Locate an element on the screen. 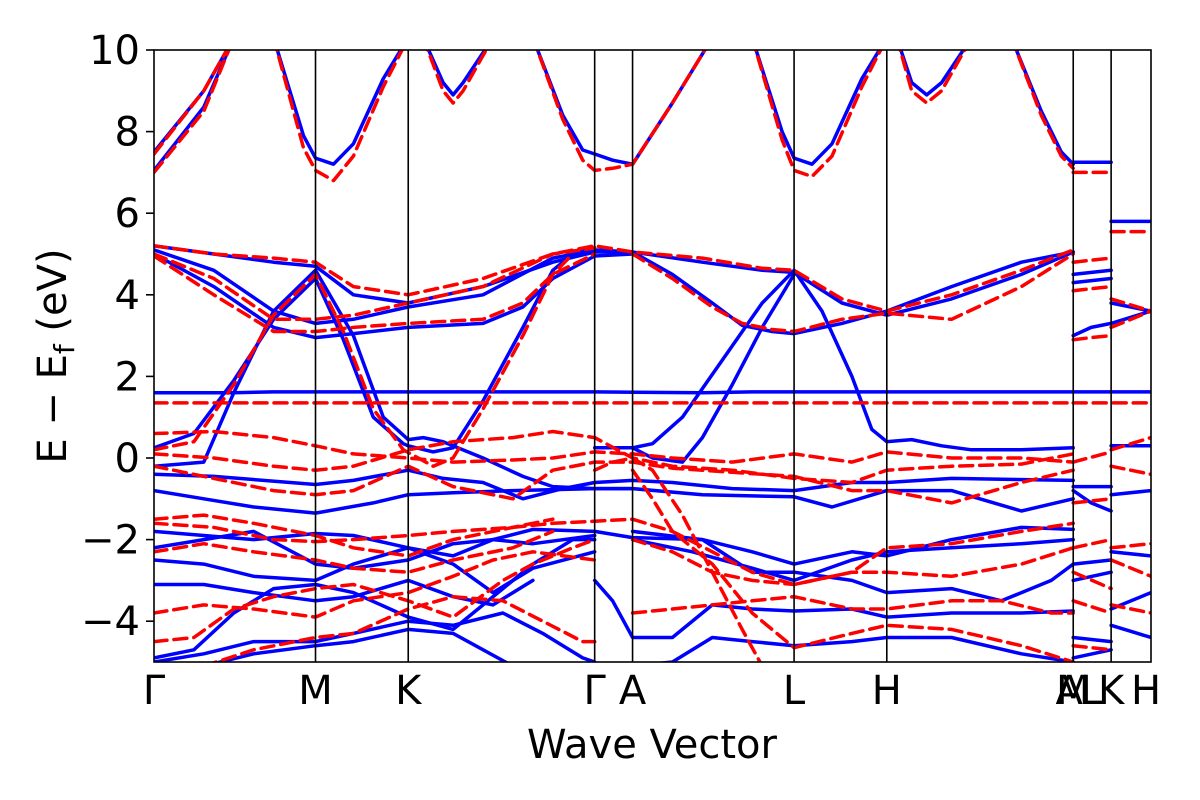 This screenshot has height=800, width=1200. y-tick-label: 4 is located at coordinates (127, 296).